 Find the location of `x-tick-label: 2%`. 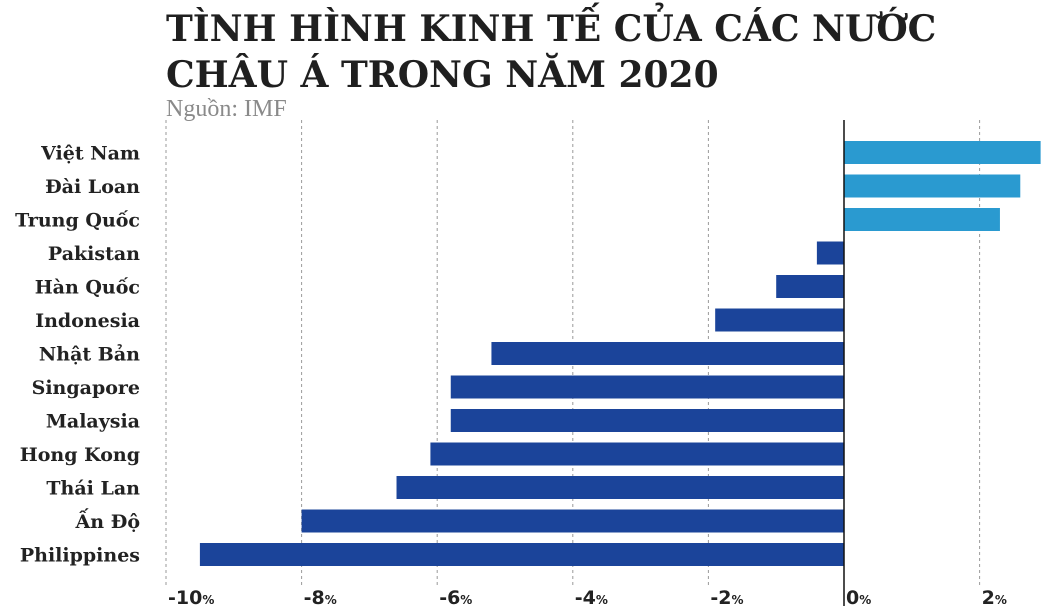

x-tick-label: 2% is located at coordinates (994, 598).